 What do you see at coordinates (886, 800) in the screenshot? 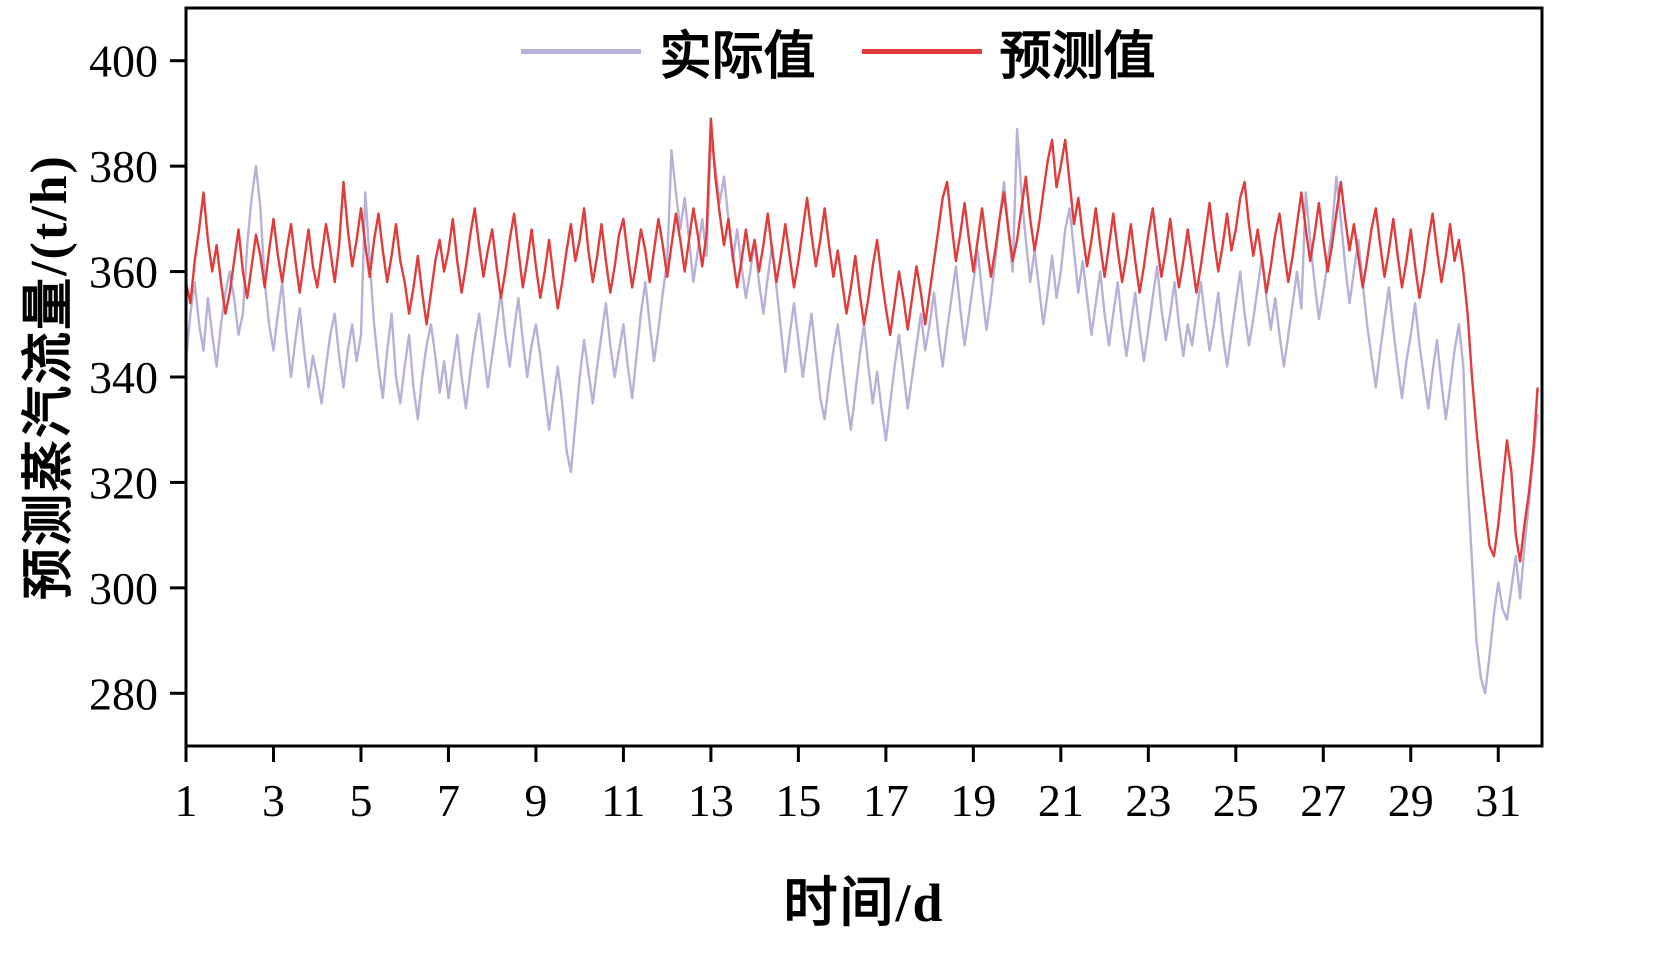
I see `x-tick-label: 17` at bounding box center [886, 800].